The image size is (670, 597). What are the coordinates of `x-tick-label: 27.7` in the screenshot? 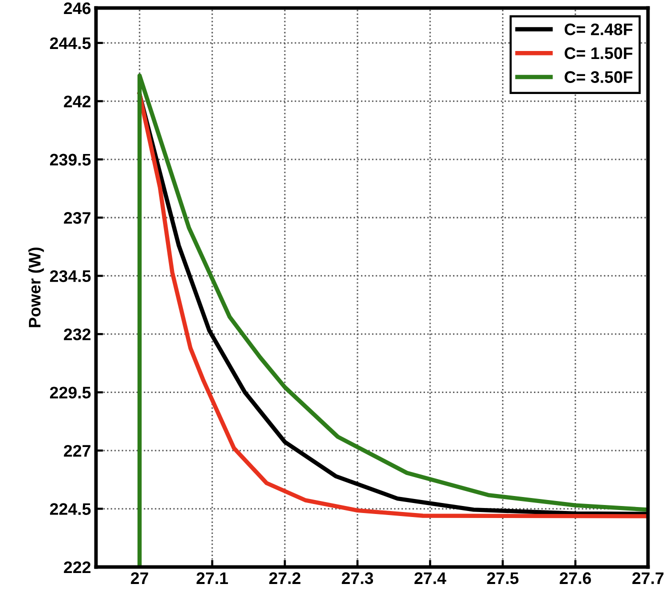 It's located at (648, 578).